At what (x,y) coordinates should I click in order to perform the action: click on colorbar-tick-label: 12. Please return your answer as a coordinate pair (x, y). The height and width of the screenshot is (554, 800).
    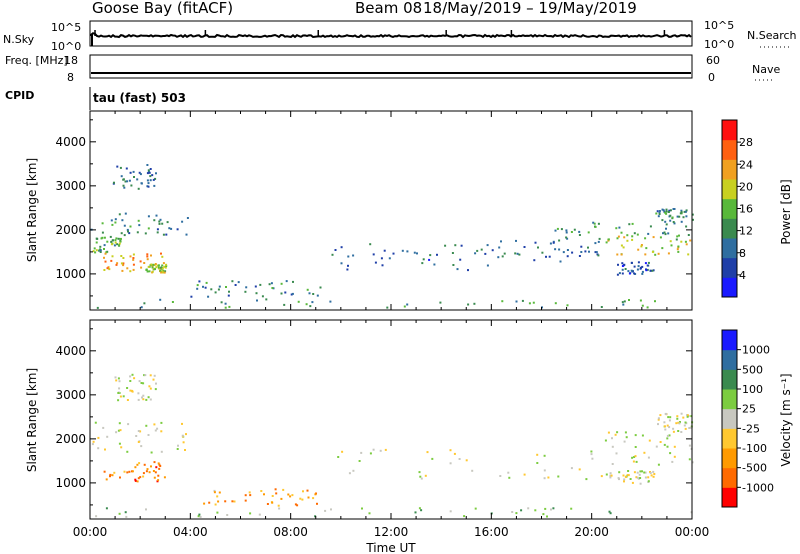
    Looking at the image, I should click on (746, 231).